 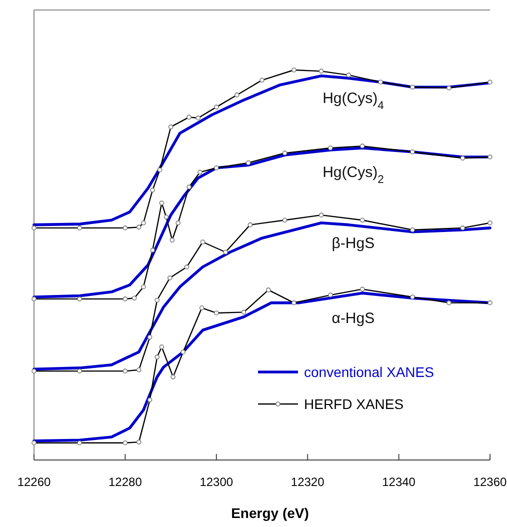 What do you see at coordinates (270, 513) in the screenshot?
I see `x-axis-title: Energy (eV)` at bounding box center [270, 513].